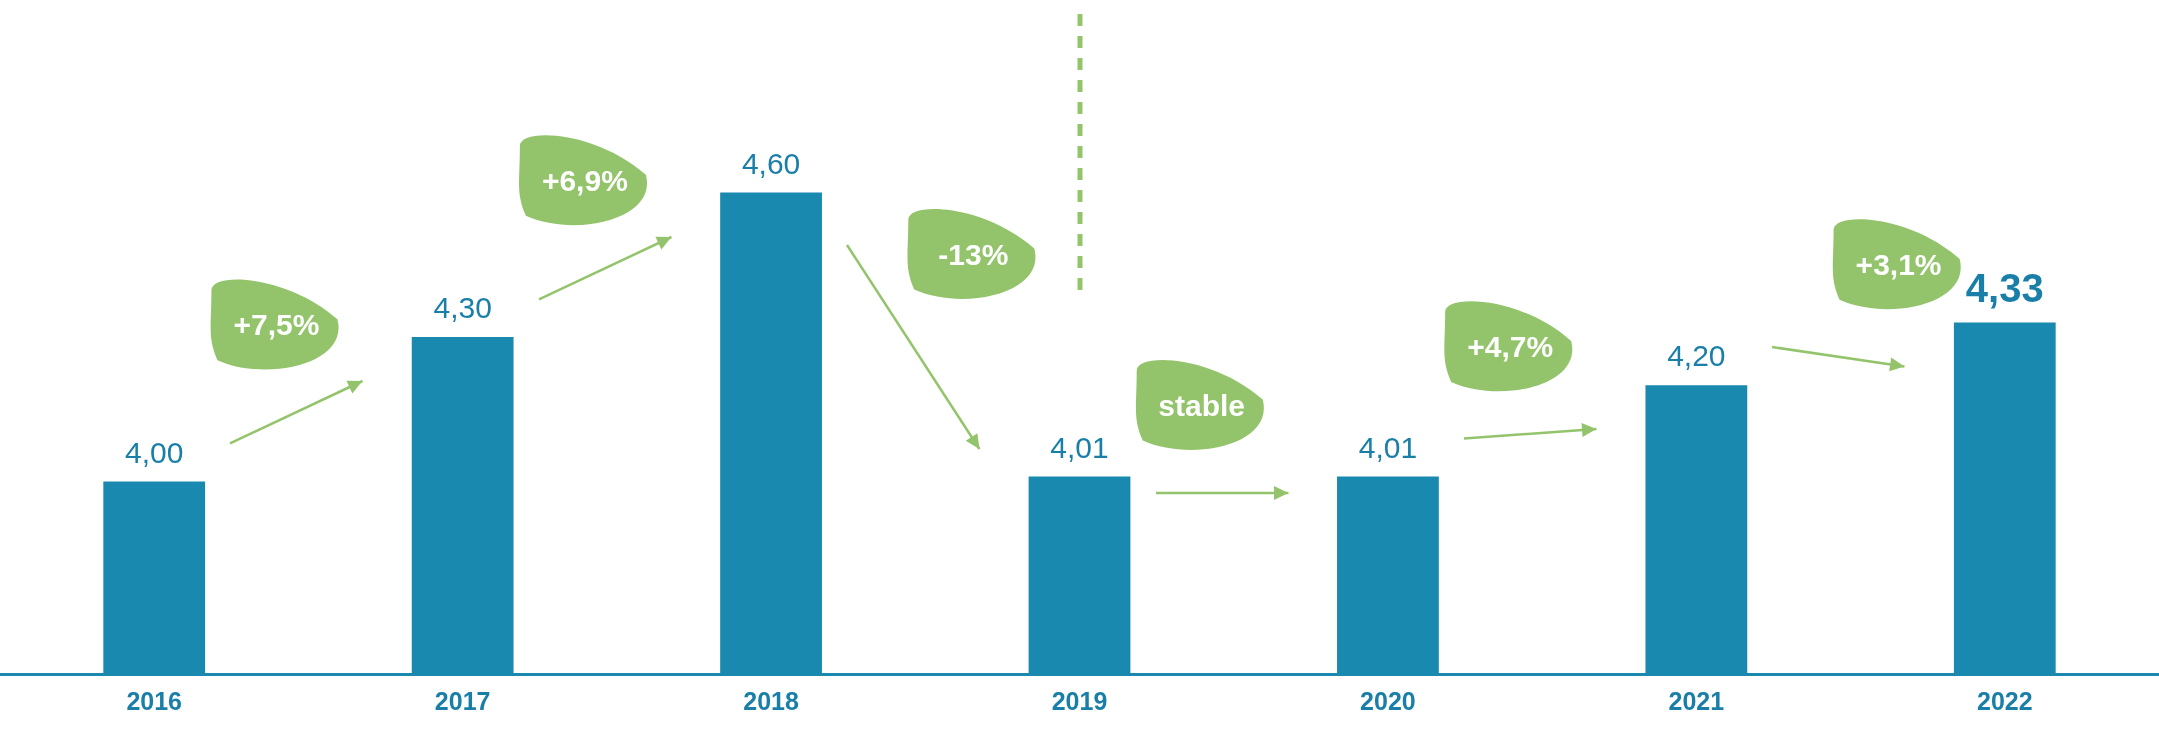  Describe the element at coordinates (2004, 700) in the screenshot. I see `x-tick-label: 2022` at that location.